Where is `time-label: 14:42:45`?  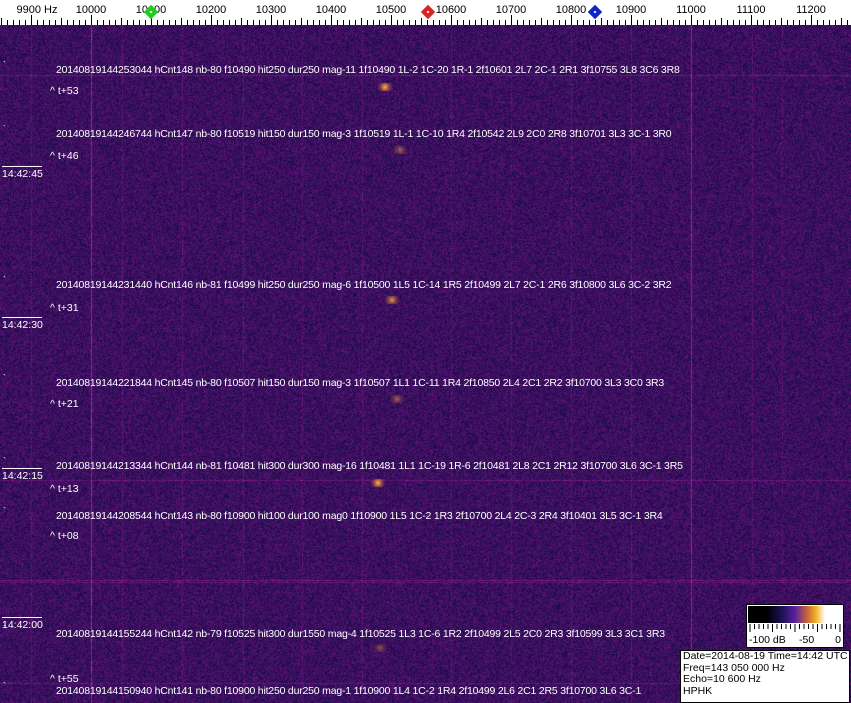
time-label: 14:42:45 is located at coordinates (22, 173).